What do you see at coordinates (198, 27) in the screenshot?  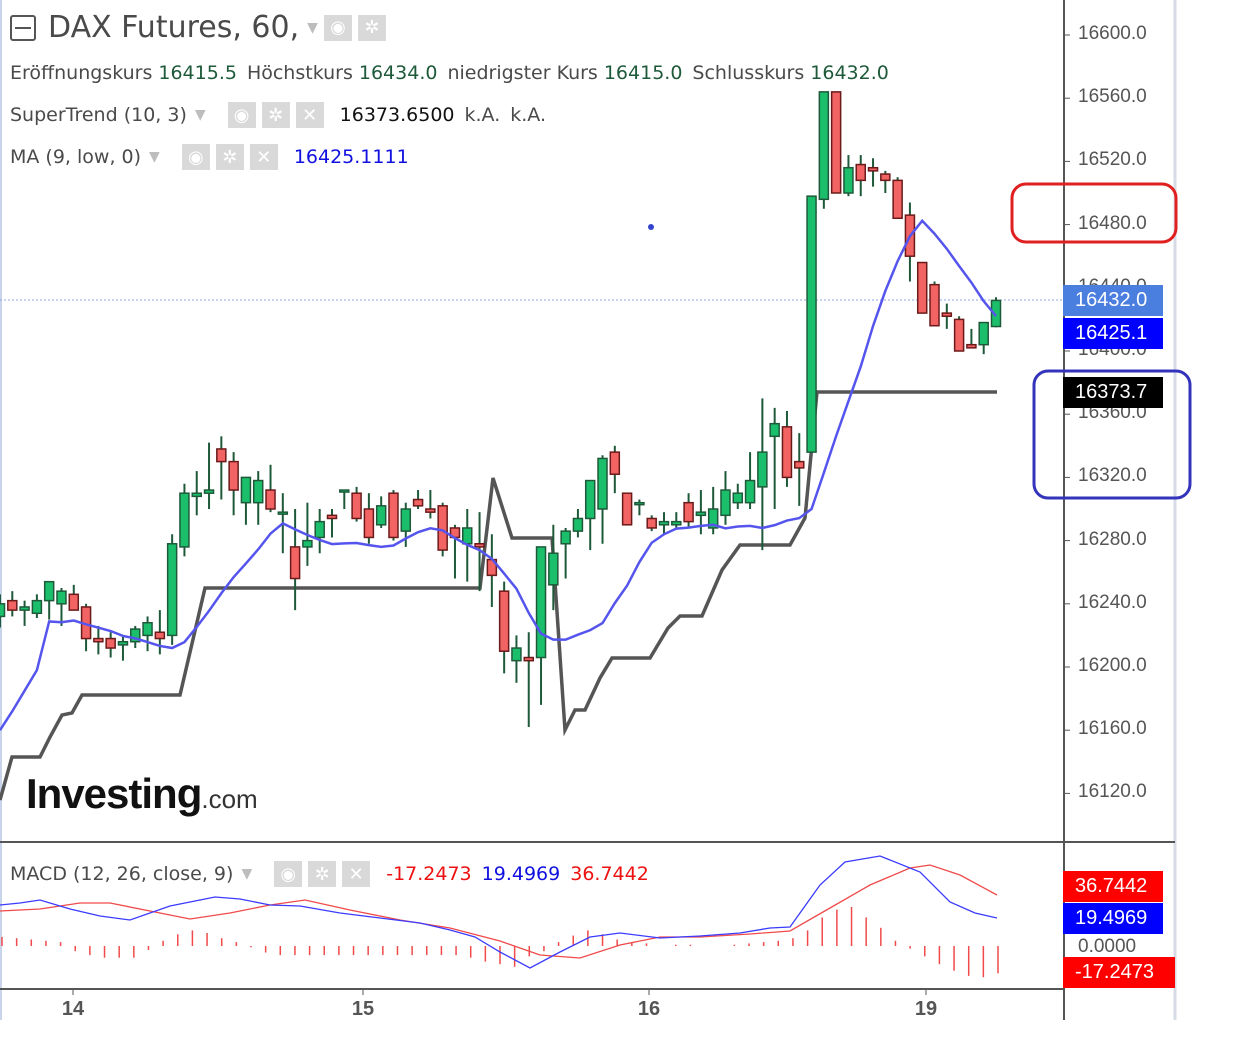 I see `chart-title-row: DAX Futures, 60, ▼ ◉ ✲` at bounding box center [198, 27].